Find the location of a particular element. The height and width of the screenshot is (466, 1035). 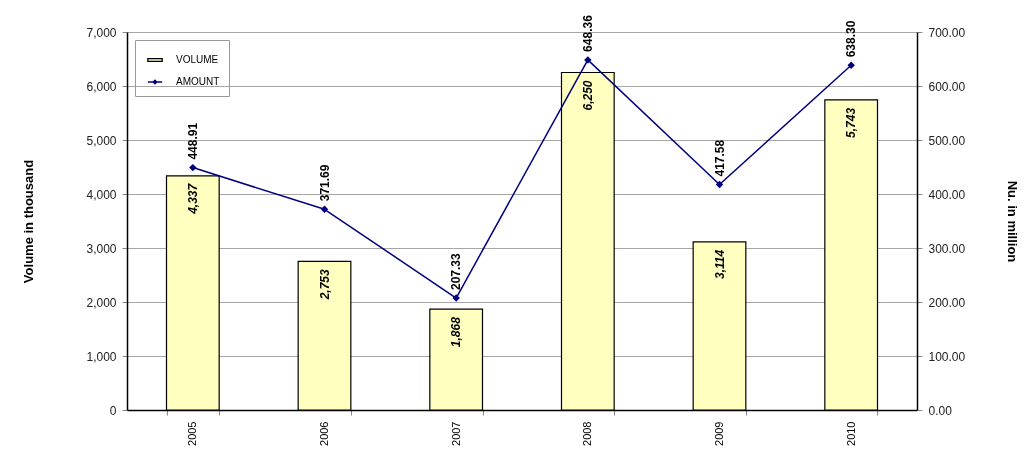

y-tick-label: 0 is located at coordinates (113, 410).